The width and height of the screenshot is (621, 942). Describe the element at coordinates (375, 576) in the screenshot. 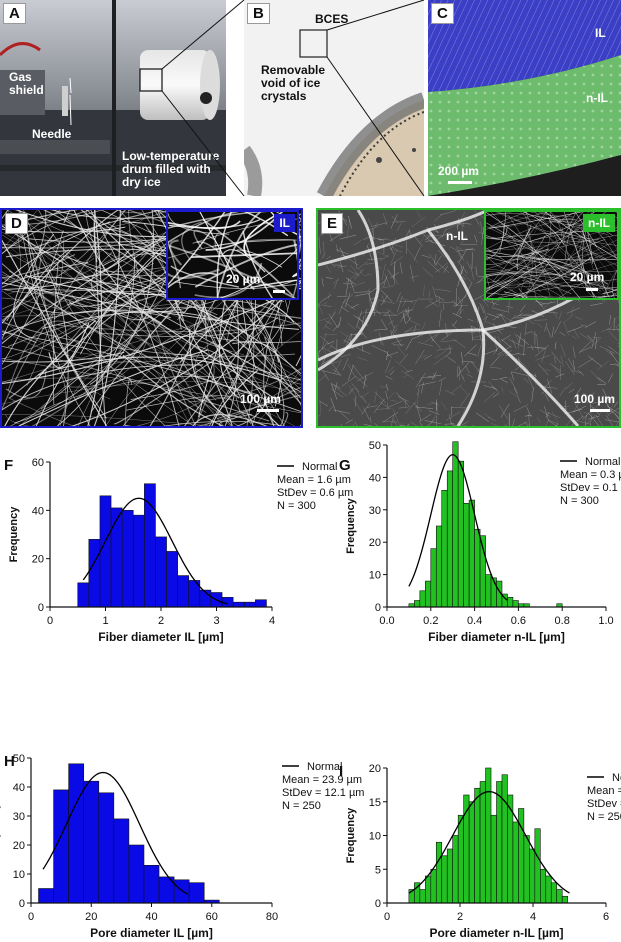

I see `y-tick-label: 10` at that location.